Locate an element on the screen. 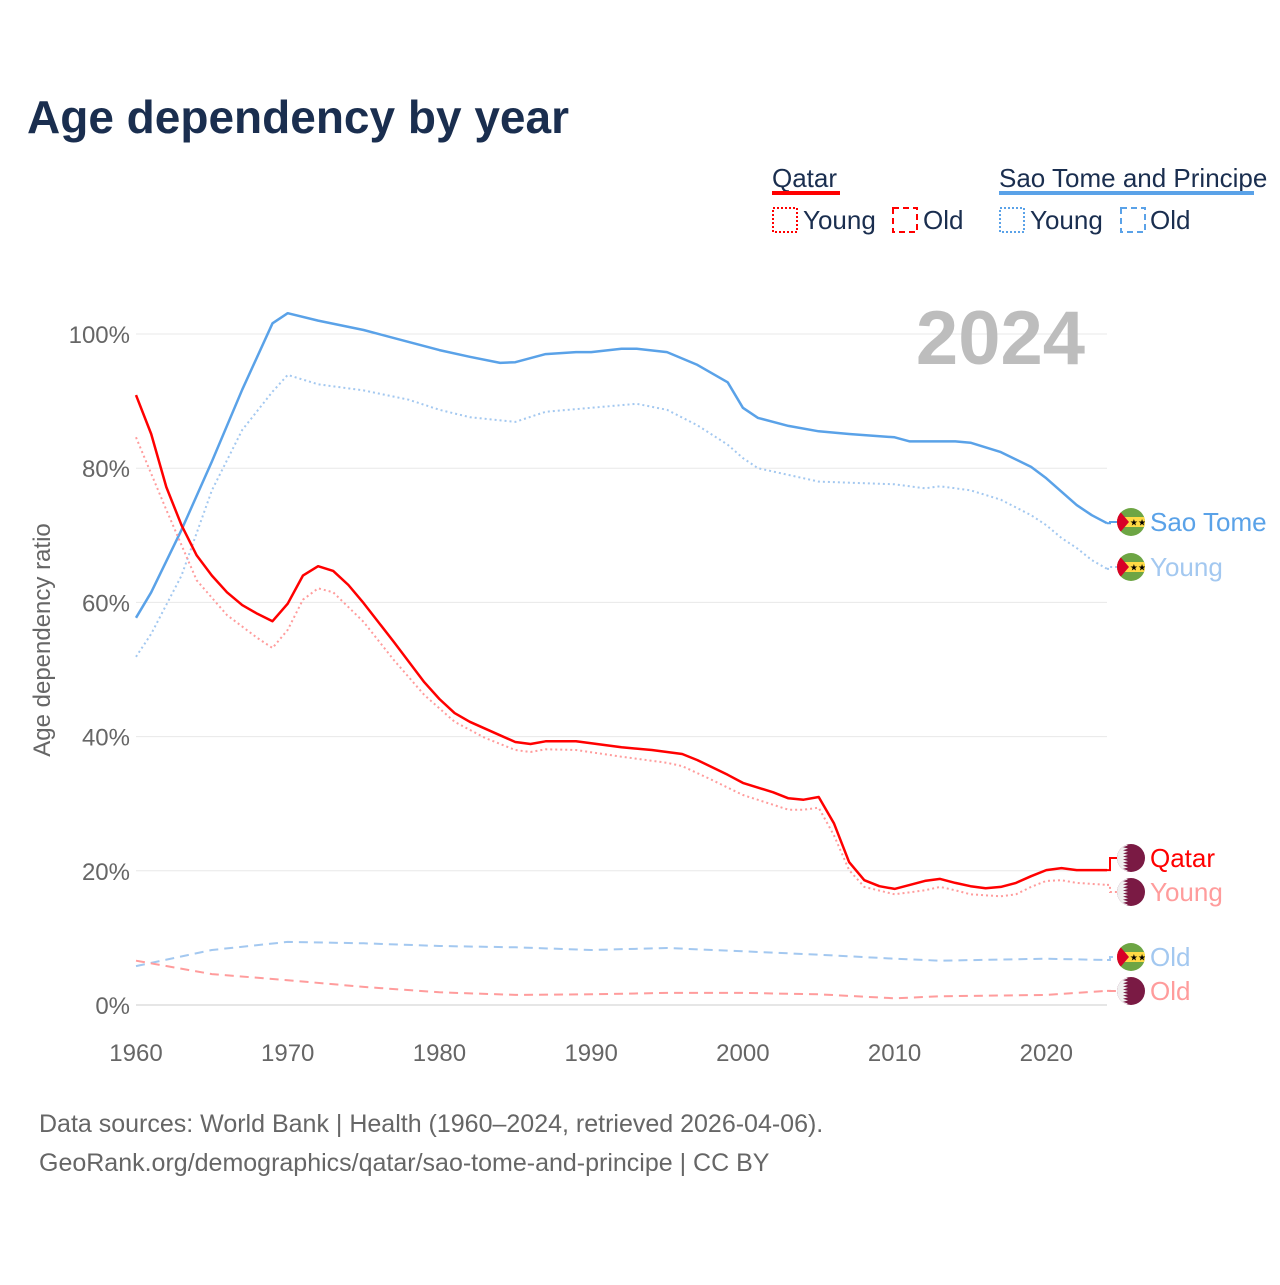 The image size is (1280, 1285). legend-stp-young-swatch is located at coordinates (1012, 220).